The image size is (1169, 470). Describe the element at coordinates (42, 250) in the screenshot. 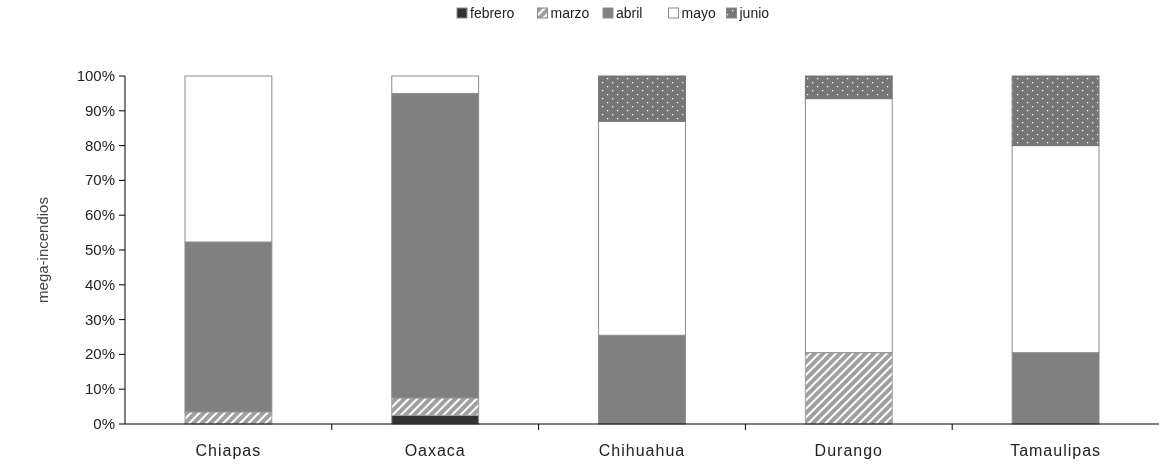

I see `y-axis-title: mega-incendios` at that location.